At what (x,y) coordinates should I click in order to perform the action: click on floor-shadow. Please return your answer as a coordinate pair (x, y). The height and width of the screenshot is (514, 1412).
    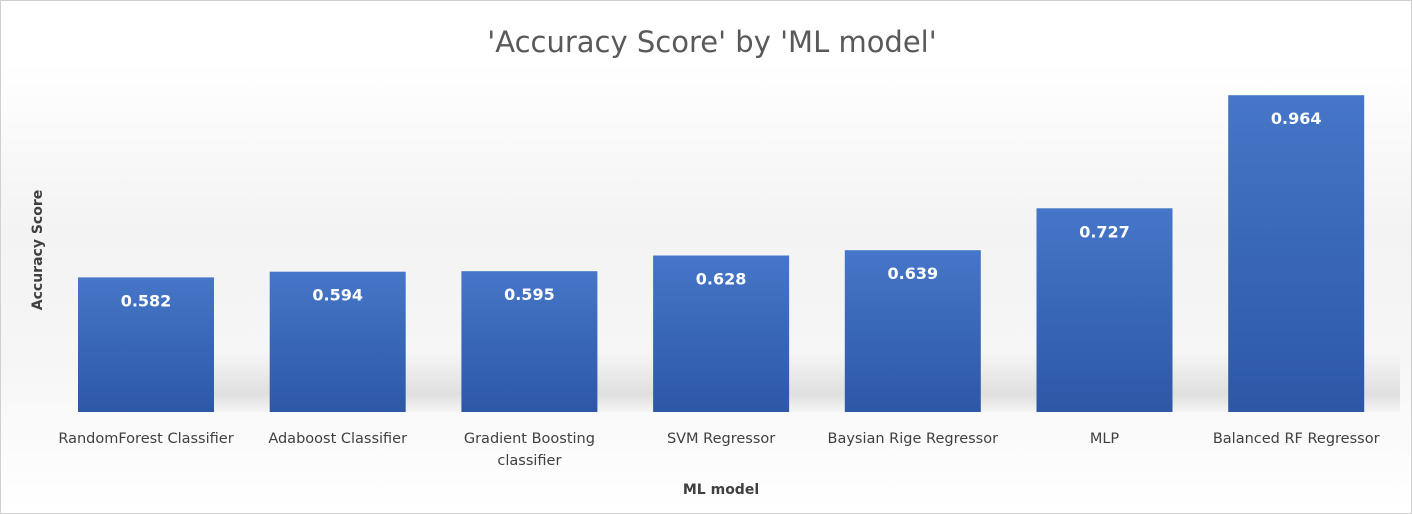
    Looking at the image, I should click on (805, 382).